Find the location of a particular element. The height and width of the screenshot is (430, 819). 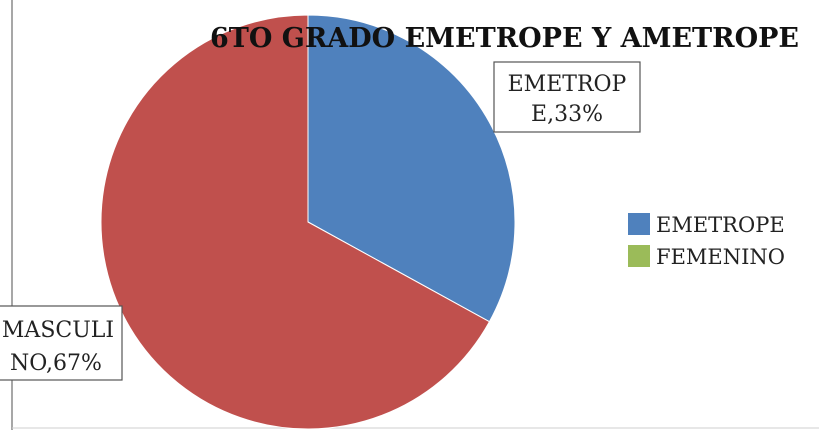

chart-title: 6TO GRADO EMETROPE Y AMETROPE is located at coordinates (504, 38).